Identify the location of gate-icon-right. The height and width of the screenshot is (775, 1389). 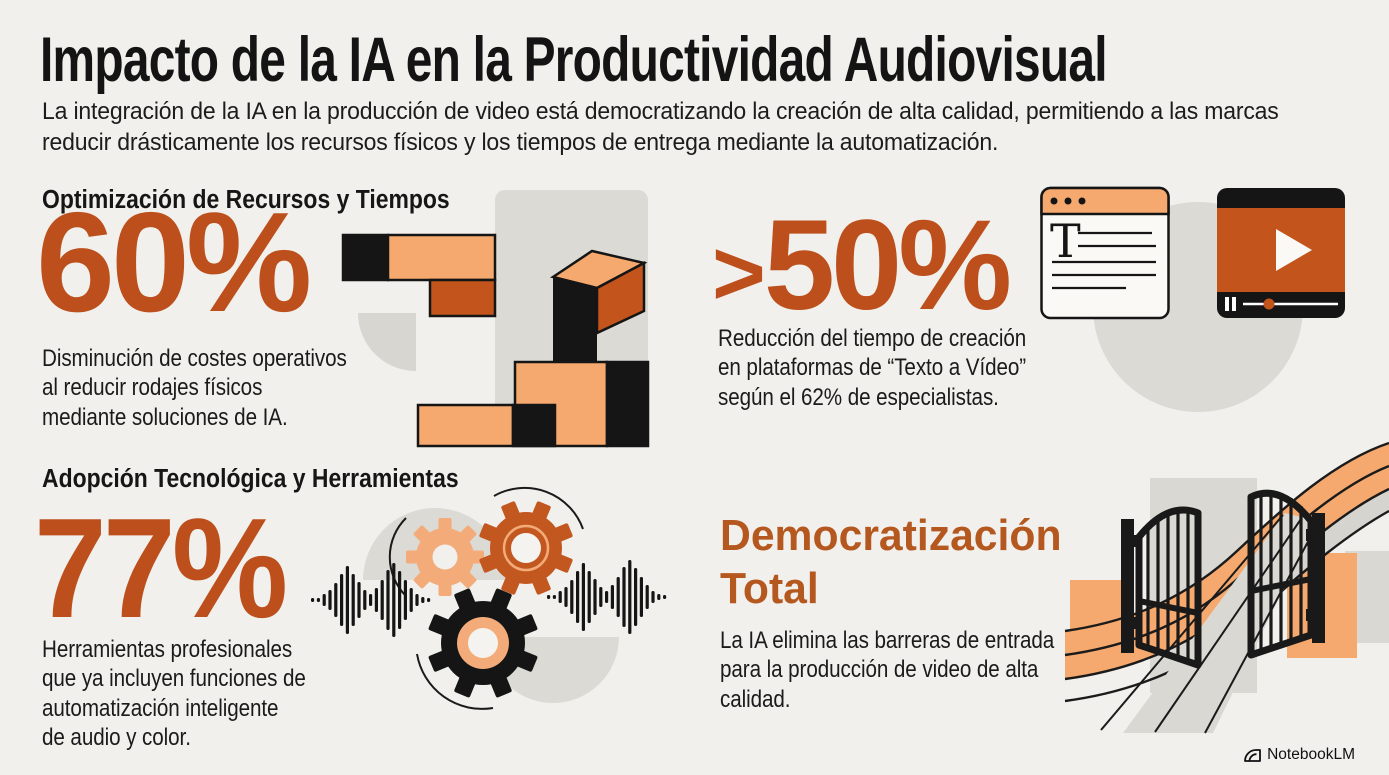
(1286, 574).